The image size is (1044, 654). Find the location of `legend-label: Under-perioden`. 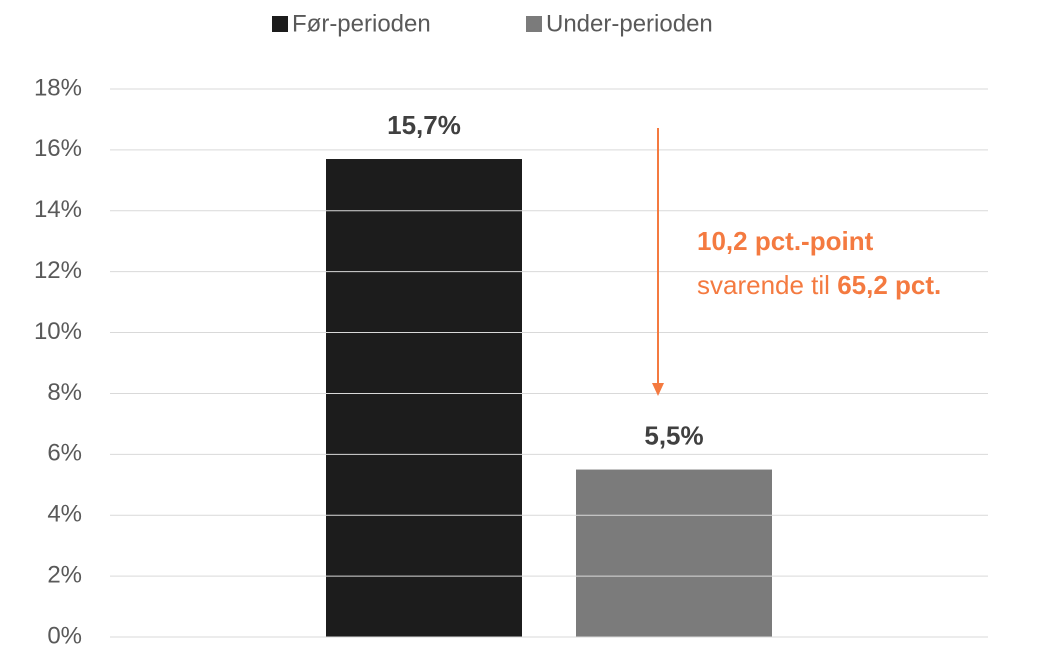

legend-label: Under-perioden is located at coordinates (629, 23).